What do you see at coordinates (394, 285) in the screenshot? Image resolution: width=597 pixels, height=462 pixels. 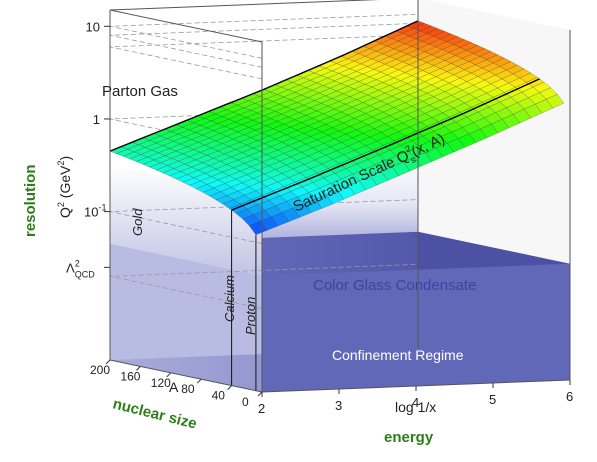 I see `region-cgc: Color Glass Condensate` at bounding box center [394, 285].